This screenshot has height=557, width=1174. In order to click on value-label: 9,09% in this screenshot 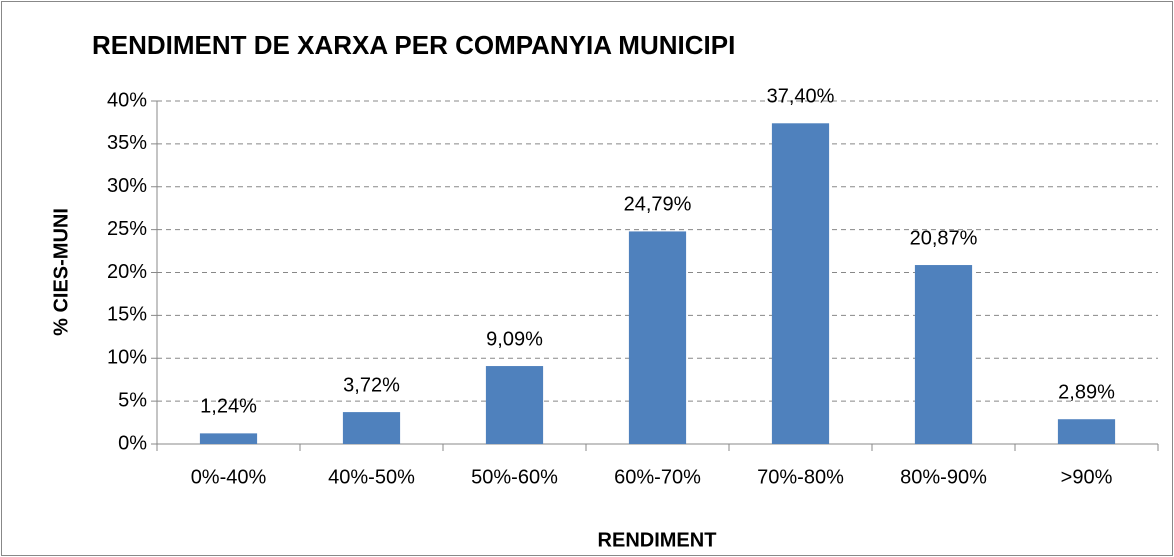, I will do `click(514, 339)`.